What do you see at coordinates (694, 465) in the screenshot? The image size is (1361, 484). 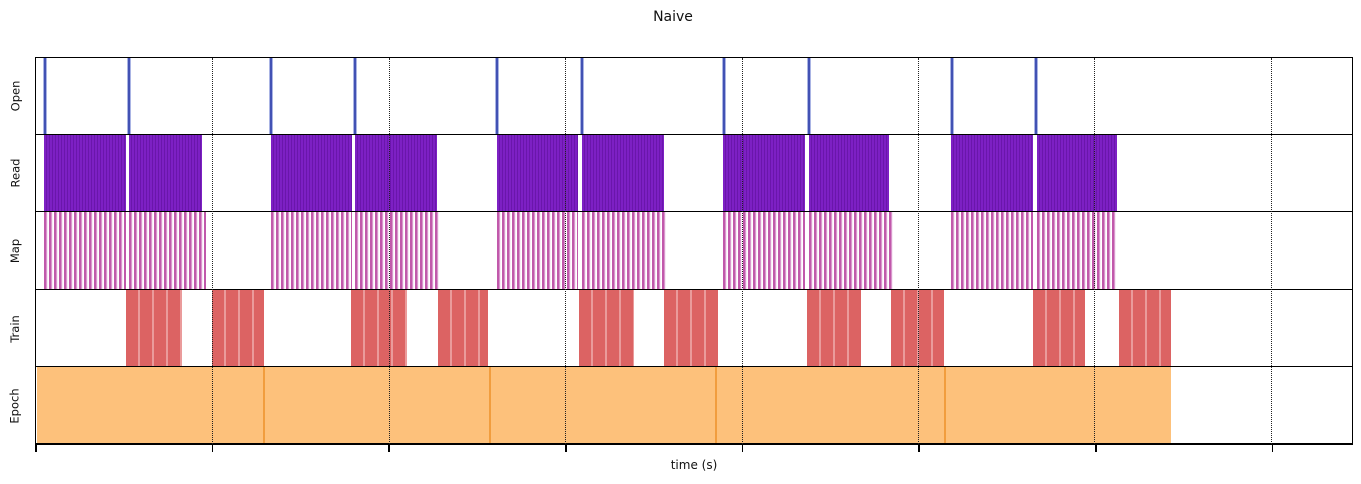 I see `x-axis-label: time (s)` at bounding box center [694, 465].